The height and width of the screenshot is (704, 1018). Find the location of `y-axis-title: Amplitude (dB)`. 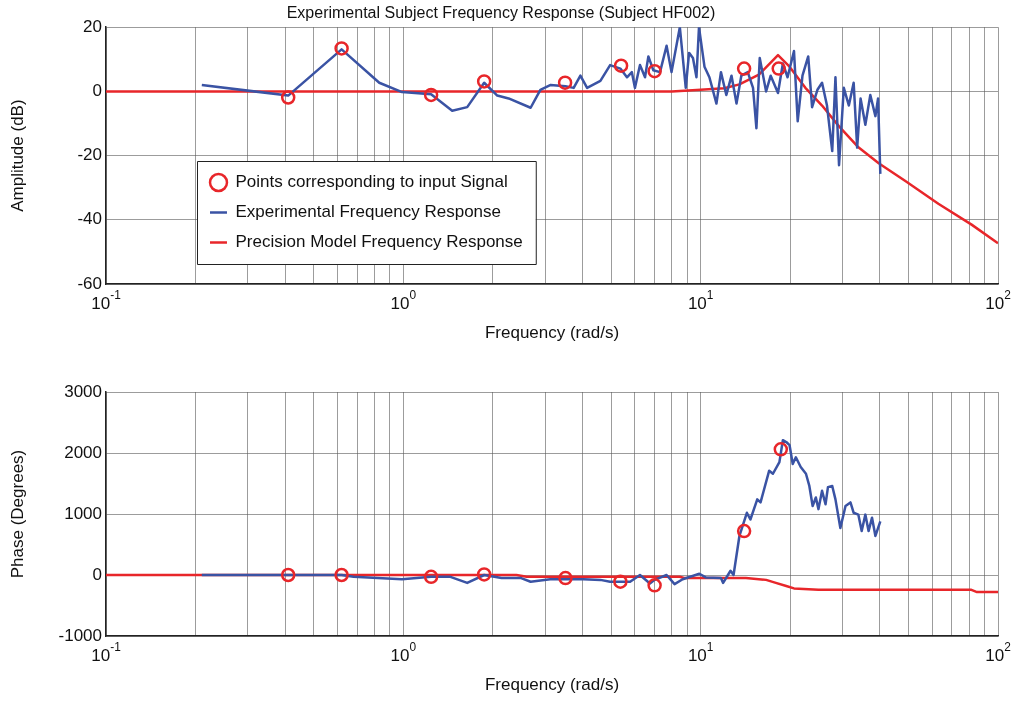

y-axis-title: Amplitude (dB) is located at coordinates (17, 155).